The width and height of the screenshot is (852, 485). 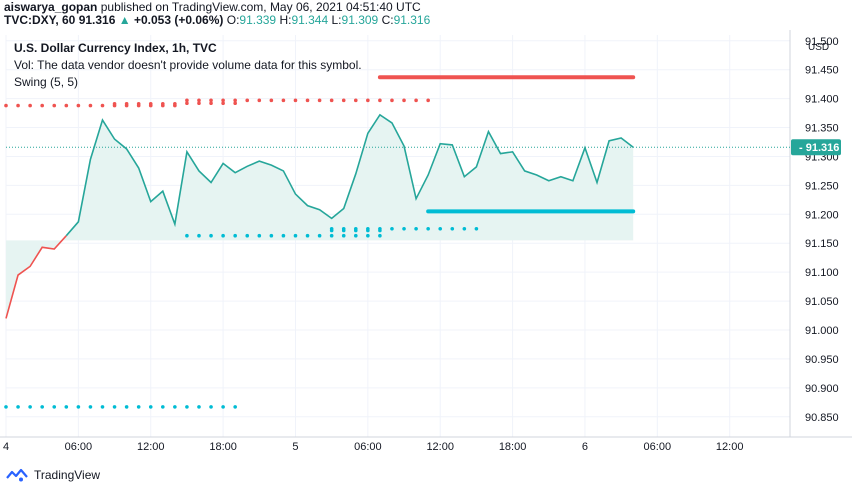 I want to click on indicator-label: Swing (5, 5), so click(x=46, y=82).